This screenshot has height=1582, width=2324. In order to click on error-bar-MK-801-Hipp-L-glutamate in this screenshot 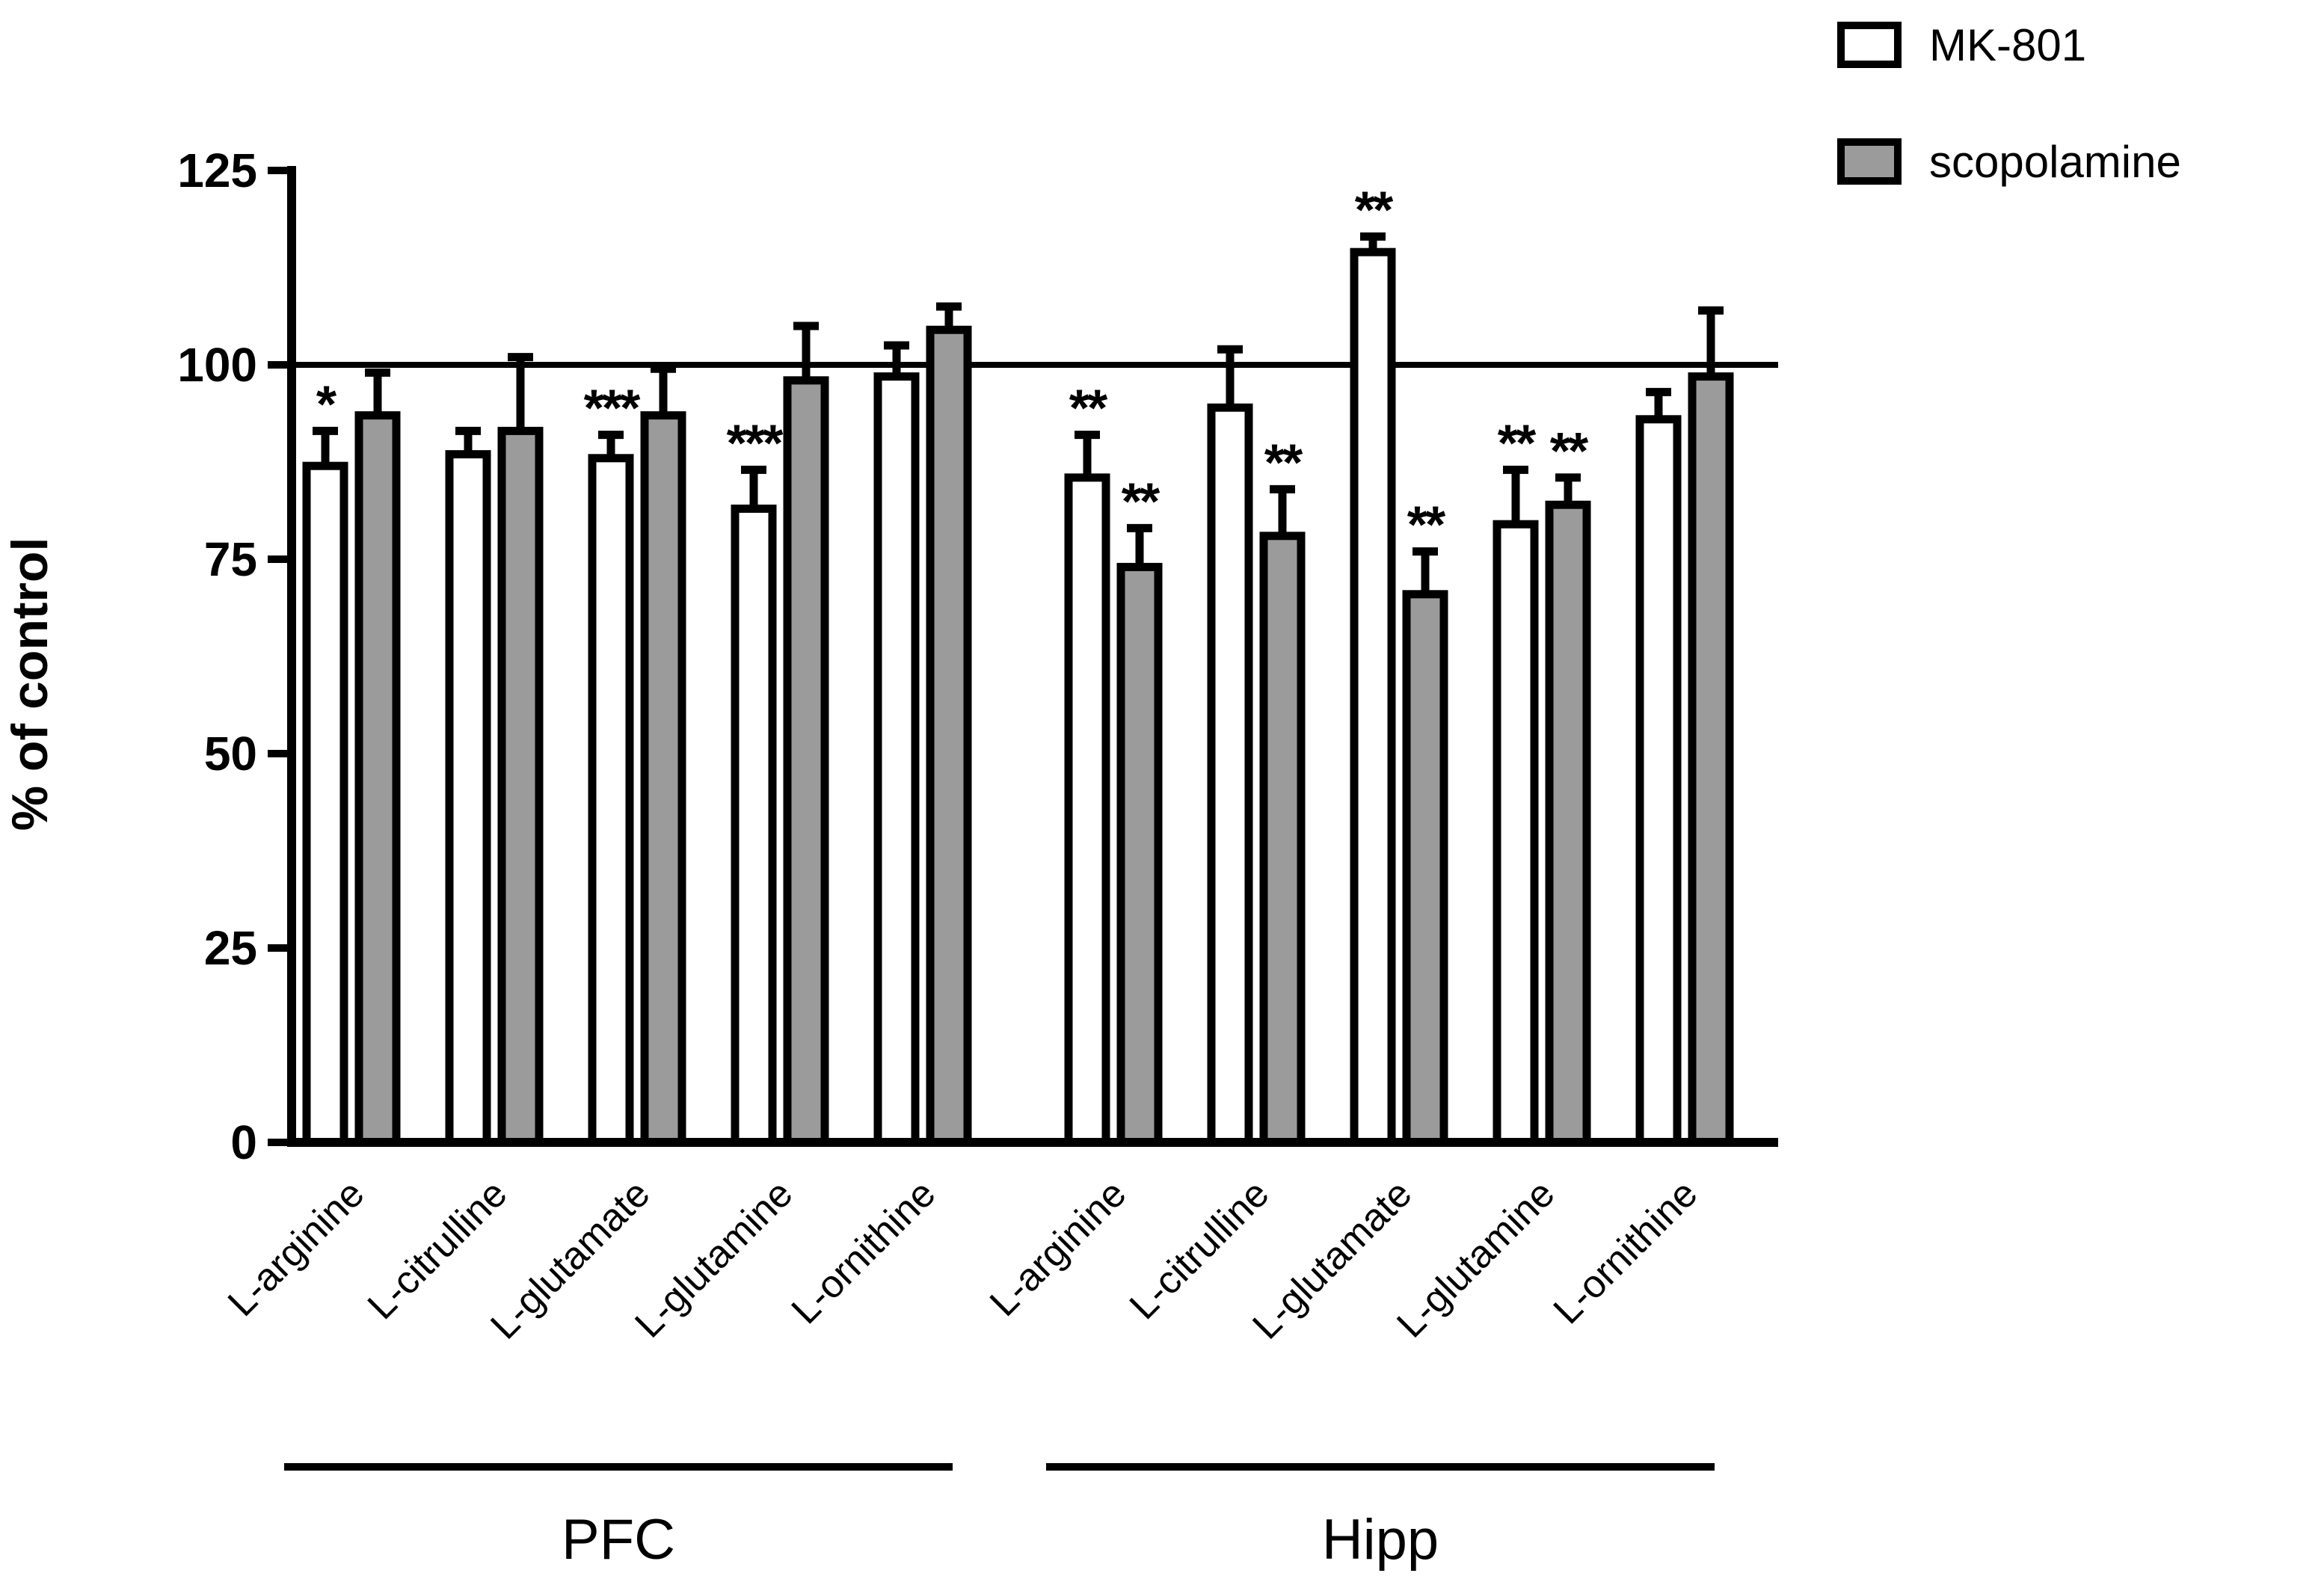, I will do `click(1373, 241)`.